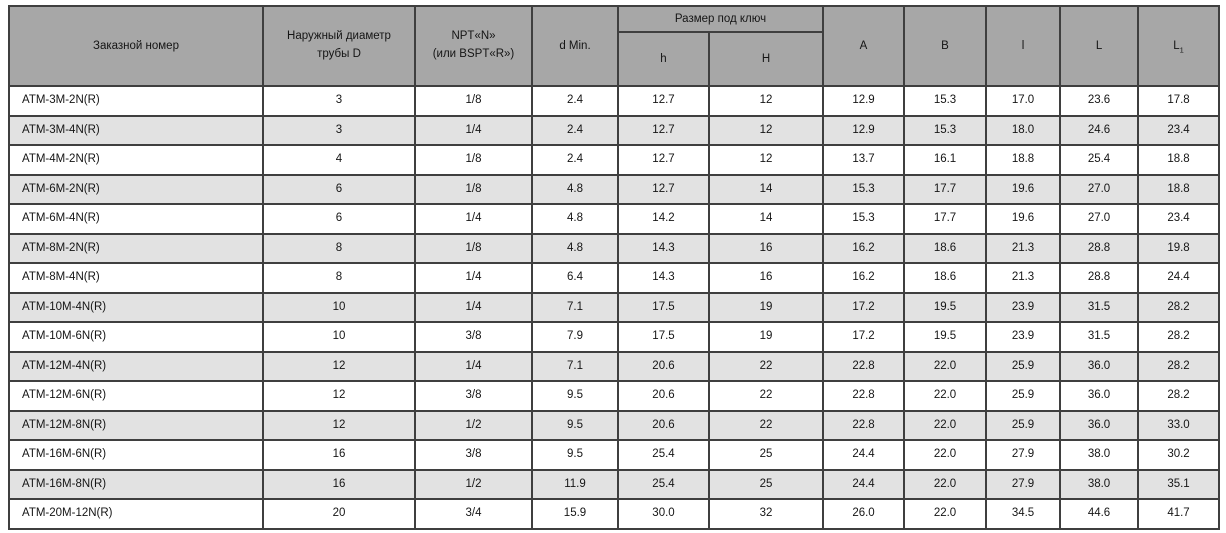 This screenshot has height=533, width=1226. I want to click on value-cell: 26.0, so click(864, 514).